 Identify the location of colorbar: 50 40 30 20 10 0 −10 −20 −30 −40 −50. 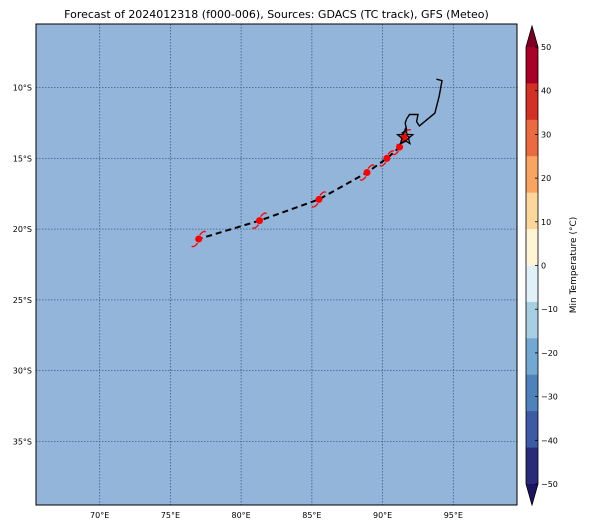
(541, 265).